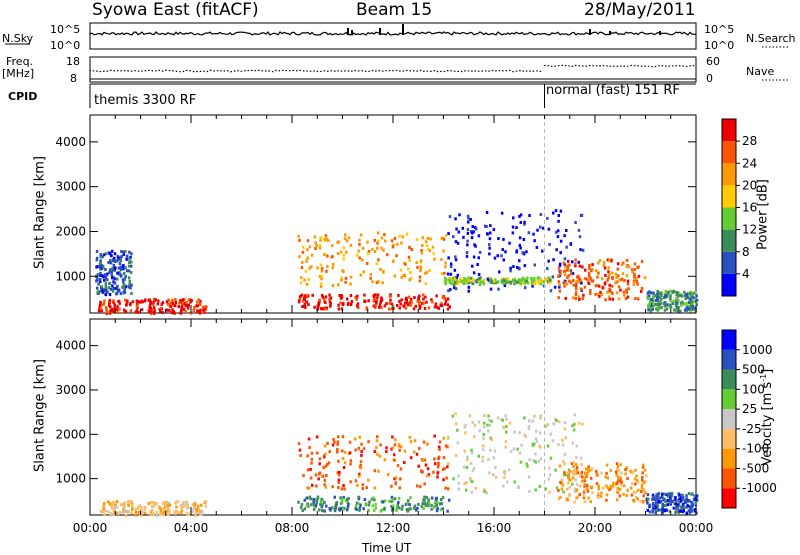 Image resolution: width=800 pixels, height=555 pixels. What do you see at coordinates (70, 346) in the screenshot?
I see `velocity-ytick-label-3: 4000` at bounding box center [70, 346].